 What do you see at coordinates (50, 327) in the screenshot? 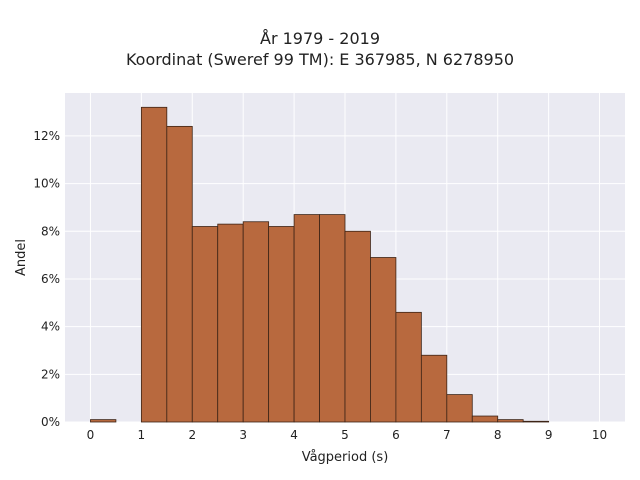
I see `y-tick-label: 4%` at bounding box center [50, 327].